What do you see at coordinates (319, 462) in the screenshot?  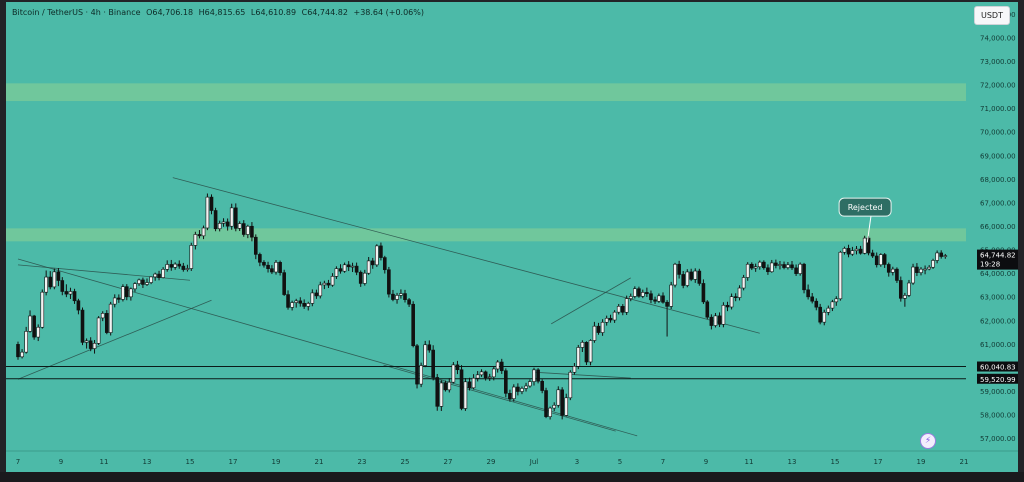 I see `x-tick-label: 21` at bounding box center [319, 462].